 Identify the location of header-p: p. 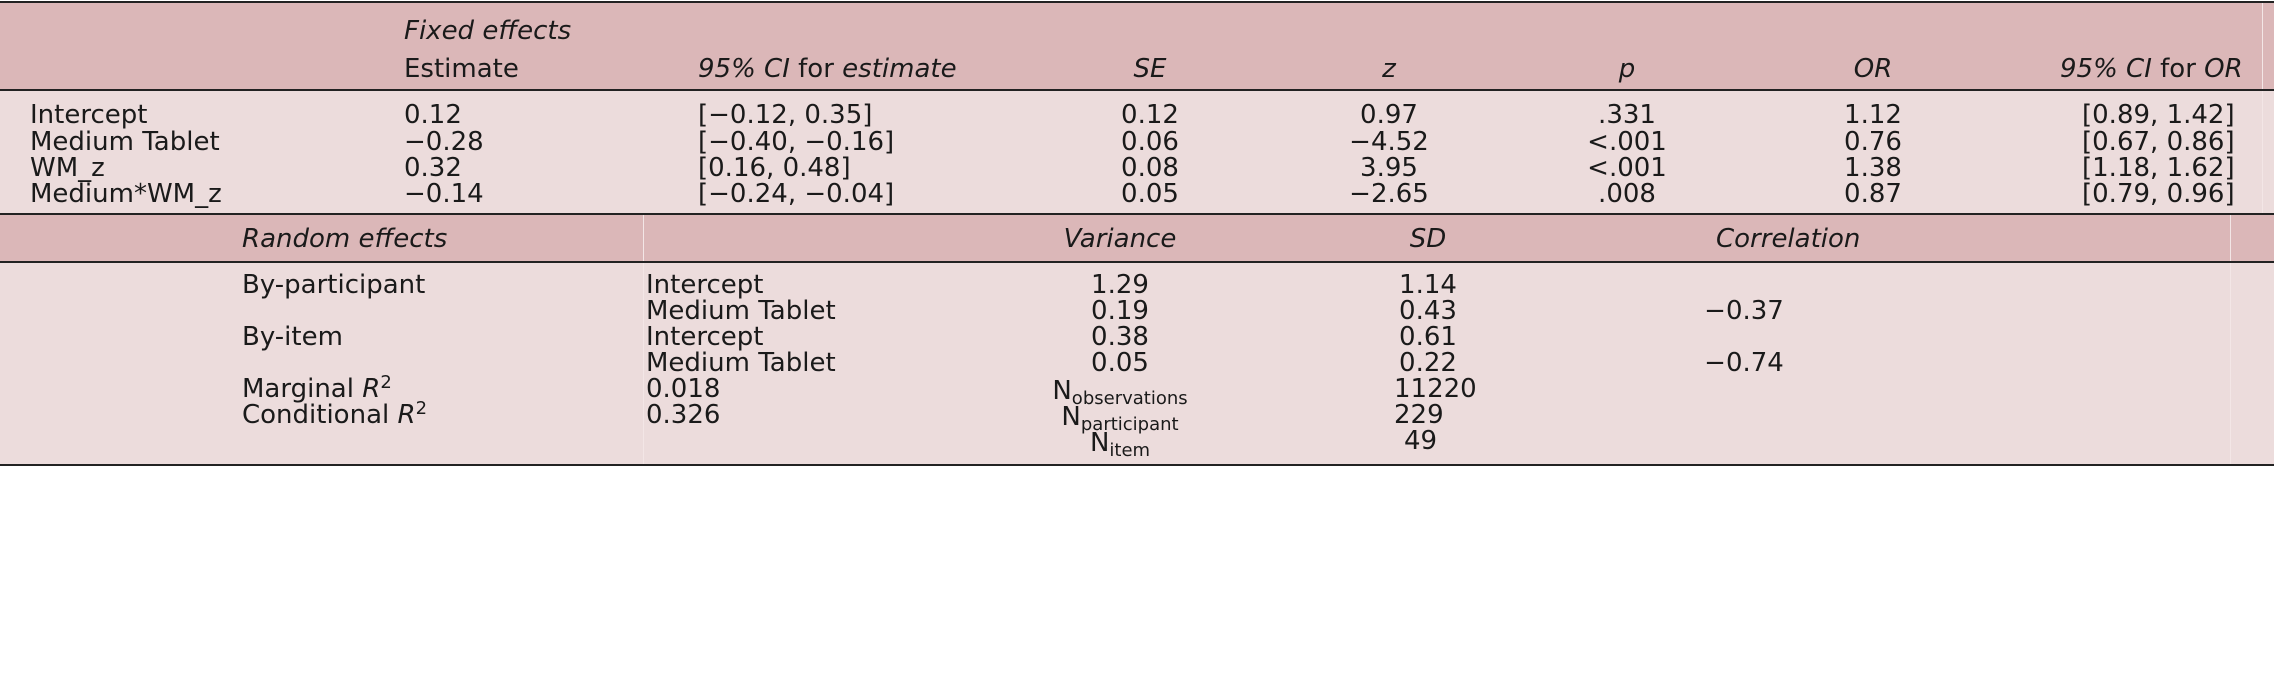
(1627, 69).